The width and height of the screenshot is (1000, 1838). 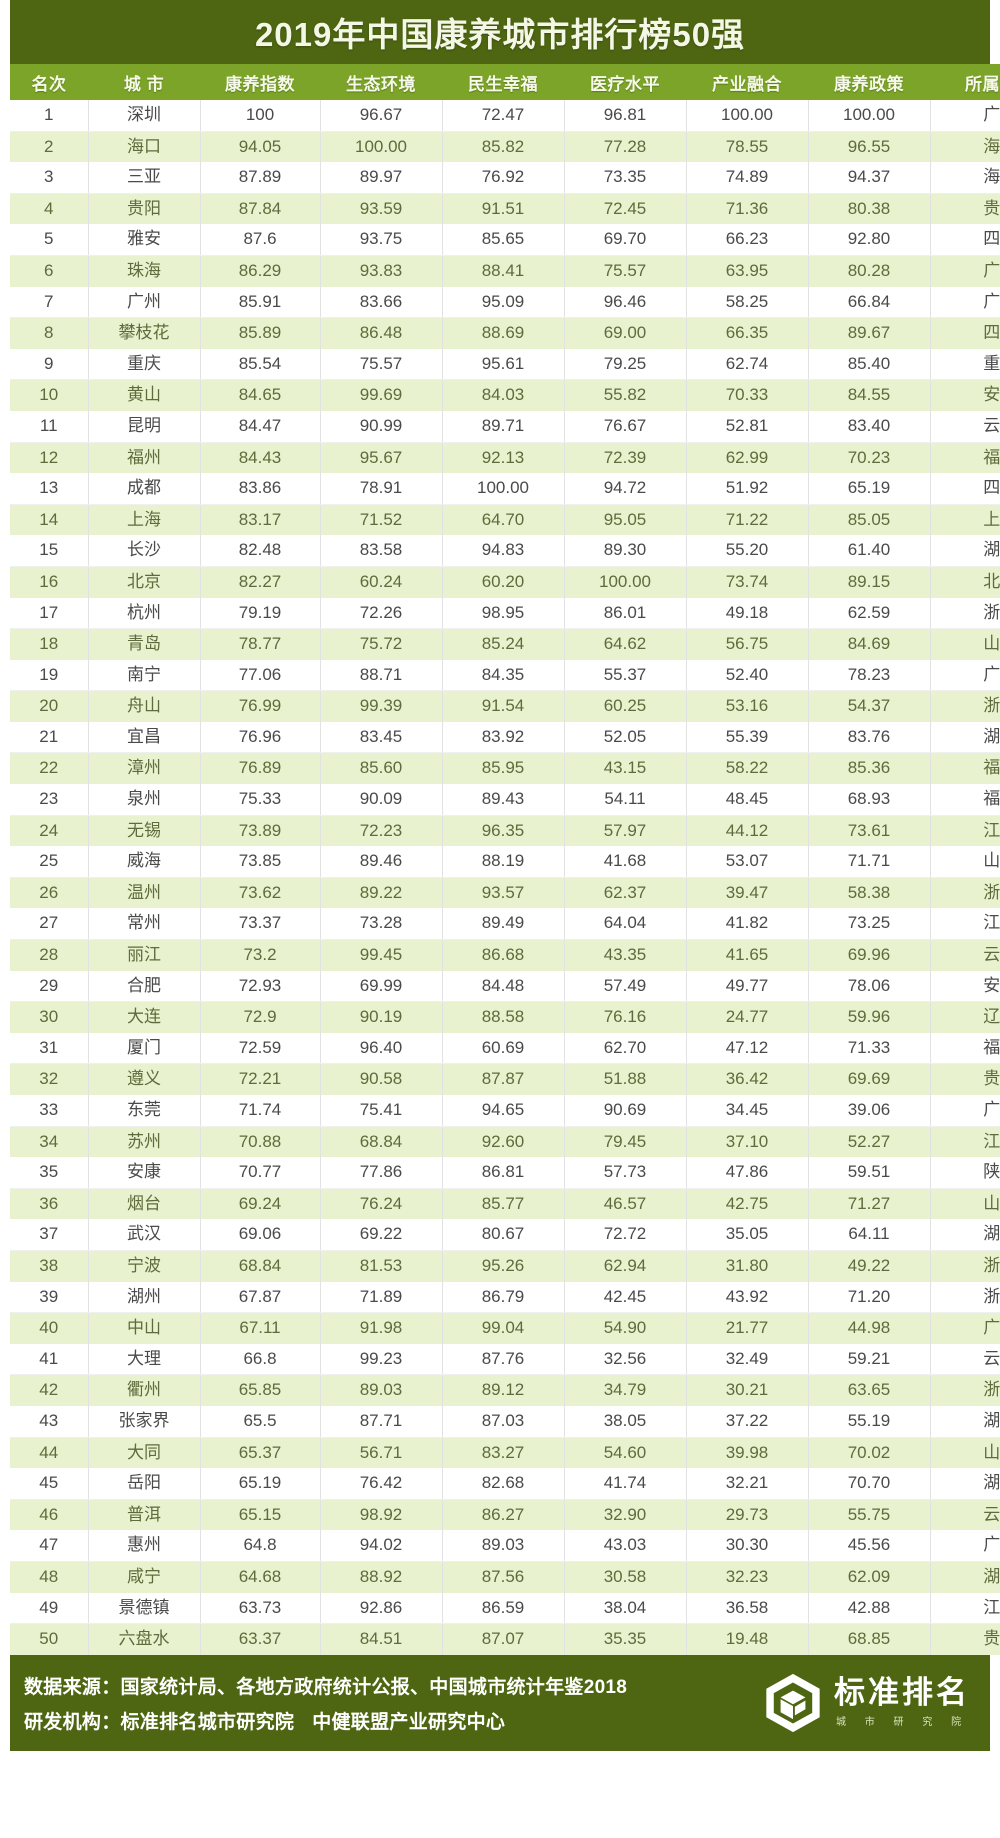 What do you see at coordinates (503, 582) in the screenshot?
I see `cell-happy: 60.20` at bounding box center [503, 582].